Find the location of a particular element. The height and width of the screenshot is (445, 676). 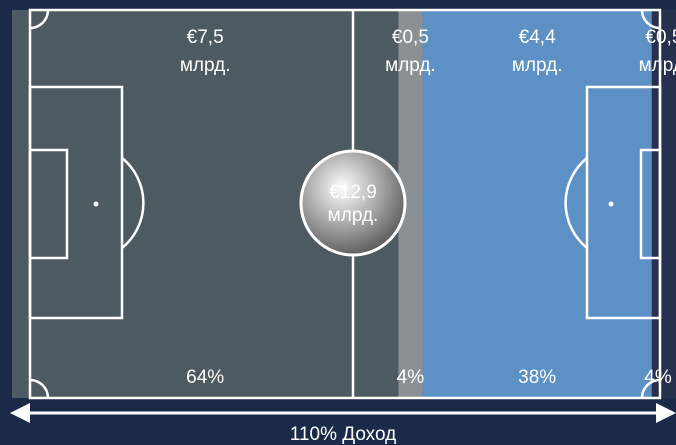

value-label: 38% is located at coordinates (537, 377).